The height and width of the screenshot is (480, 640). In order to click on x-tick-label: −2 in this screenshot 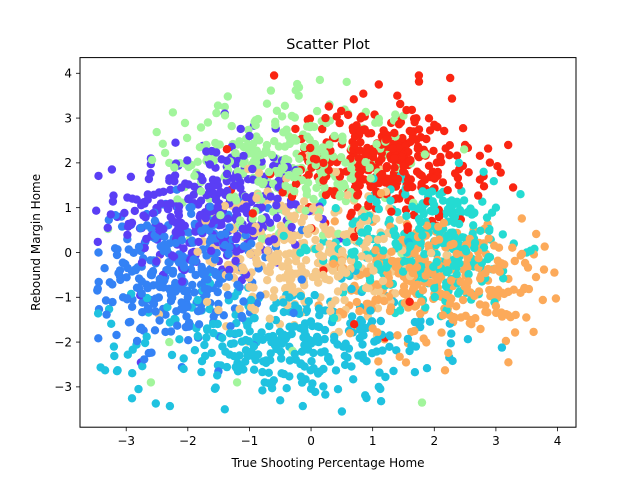, I will do `click(188, 441)`.